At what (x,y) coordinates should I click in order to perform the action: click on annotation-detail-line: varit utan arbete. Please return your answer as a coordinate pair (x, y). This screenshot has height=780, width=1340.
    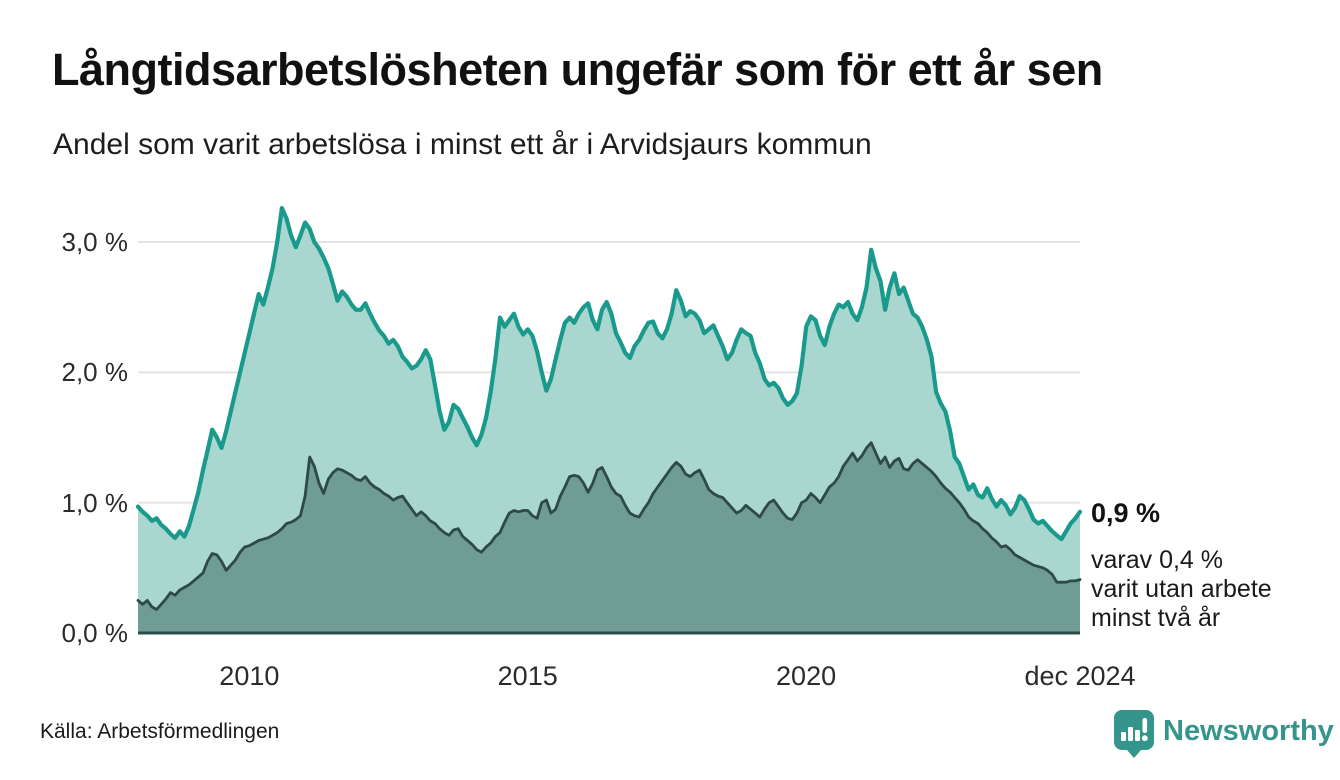
    Looking at the image, I should click on (1181, 589).